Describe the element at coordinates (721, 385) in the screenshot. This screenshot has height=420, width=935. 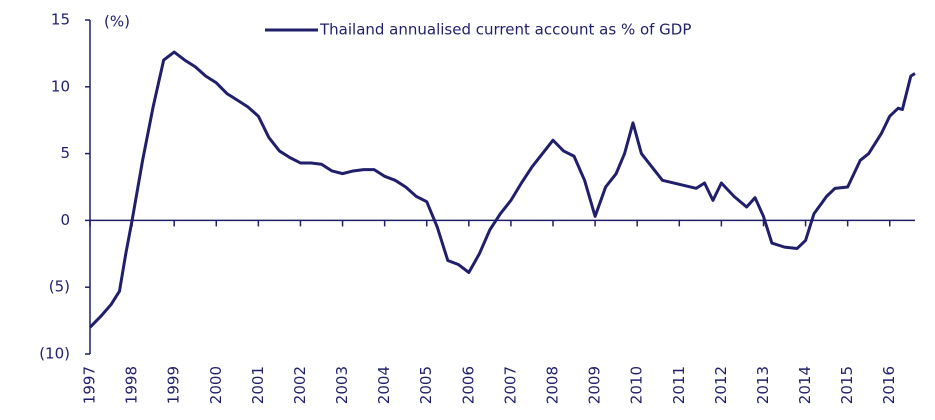
I see `x-tick-label: 2012` at that location.